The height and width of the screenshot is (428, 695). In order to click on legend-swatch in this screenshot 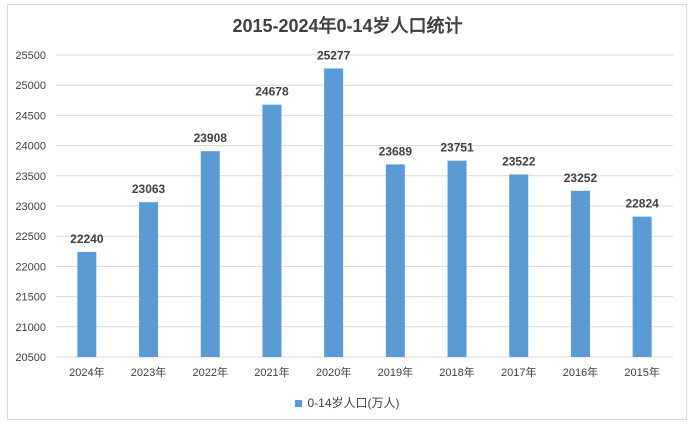, I will do `click(299, 404)`.